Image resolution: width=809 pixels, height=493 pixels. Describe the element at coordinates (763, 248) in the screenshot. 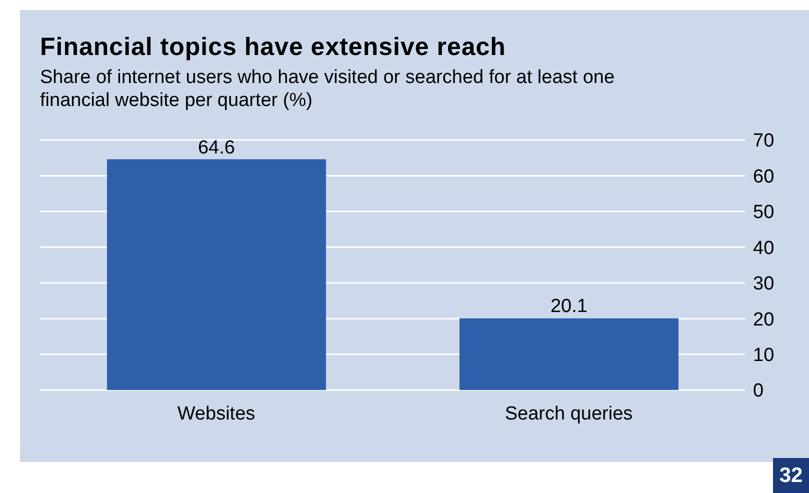

I see `y-tick-label: 40` at that location.